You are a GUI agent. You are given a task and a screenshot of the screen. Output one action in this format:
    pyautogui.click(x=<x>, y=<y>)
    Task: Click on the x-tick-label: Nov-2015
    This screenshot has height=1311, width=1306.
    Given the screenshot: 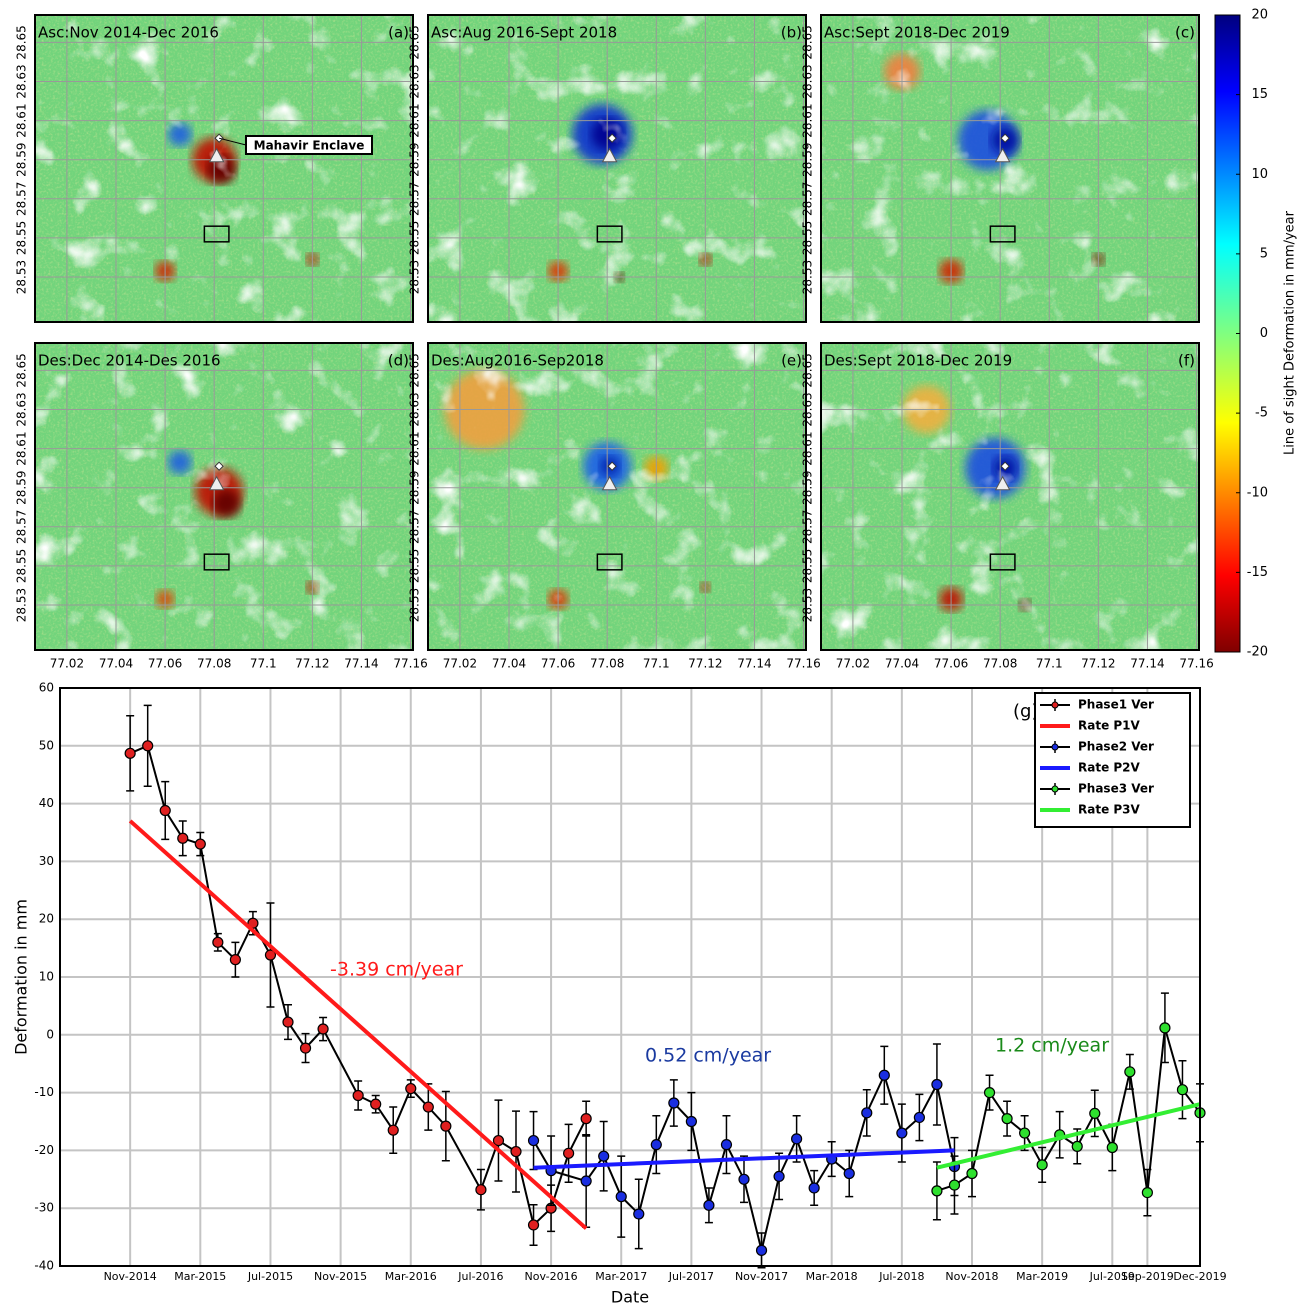 What is the action you would take?
    pyautogui.click(x=340, y=1276)
    